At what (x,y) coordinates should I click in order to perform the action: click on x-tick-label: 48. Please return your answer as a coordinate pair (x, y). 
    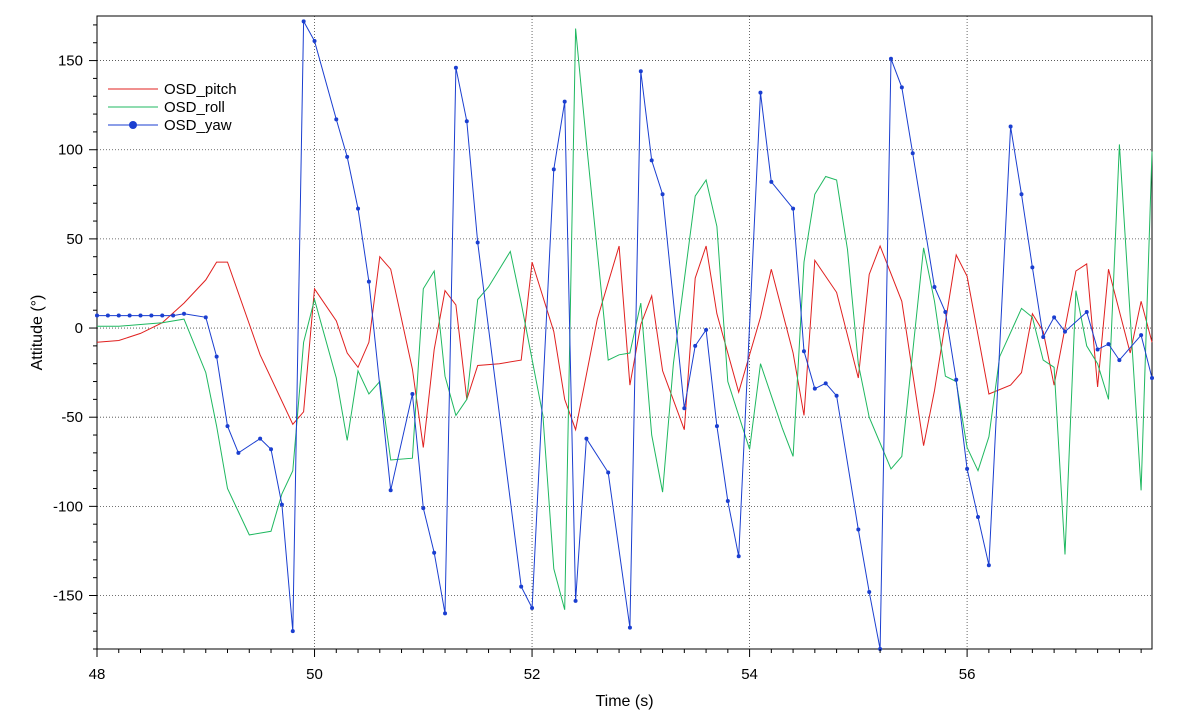
    Looking at the image, I should click on (97, 674).